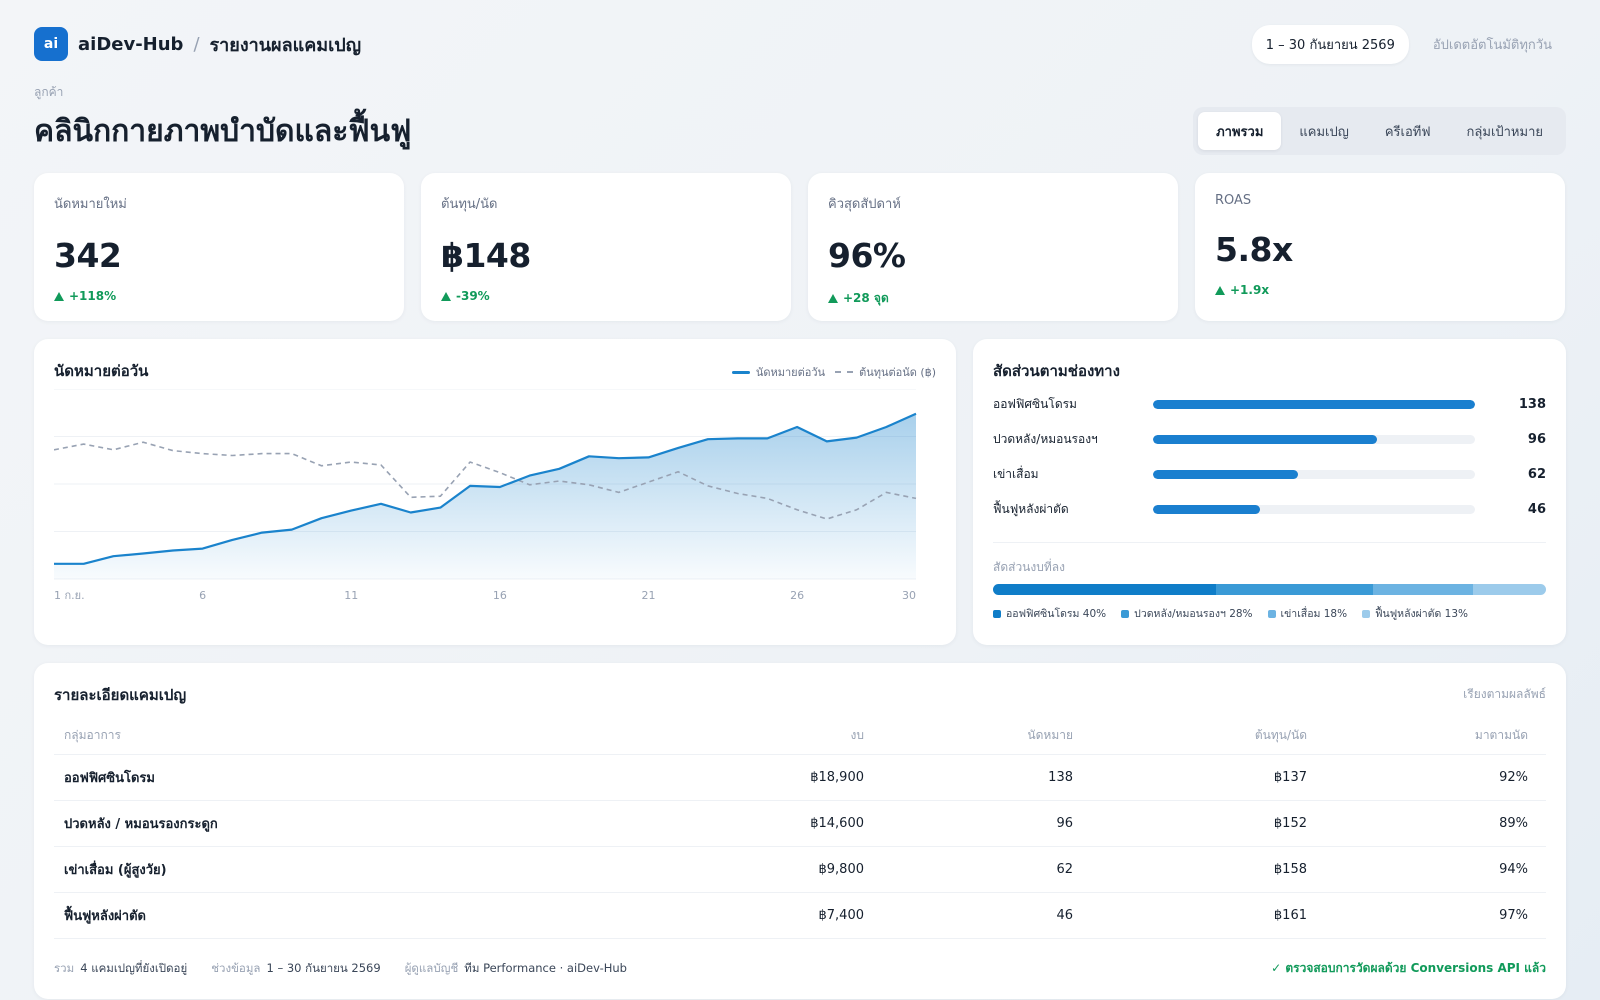 This screenshot has height=1000, width=1600. What do you see at coordinates (1280, 735) in the screenshot?
I see `column-header-cost-per-appointment: ต้นทุน/นัด` at bounding box center [1280, 735].